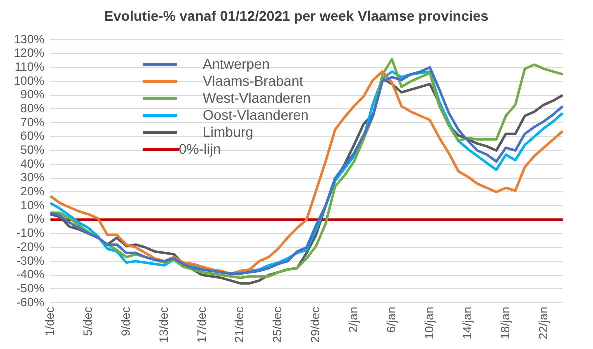 The height and width of the screenshot is (349, 593). Describe the element at coordinates (253, 81) in the screenshot. I see `legend-label: Vlaams-Brabant` at that location.